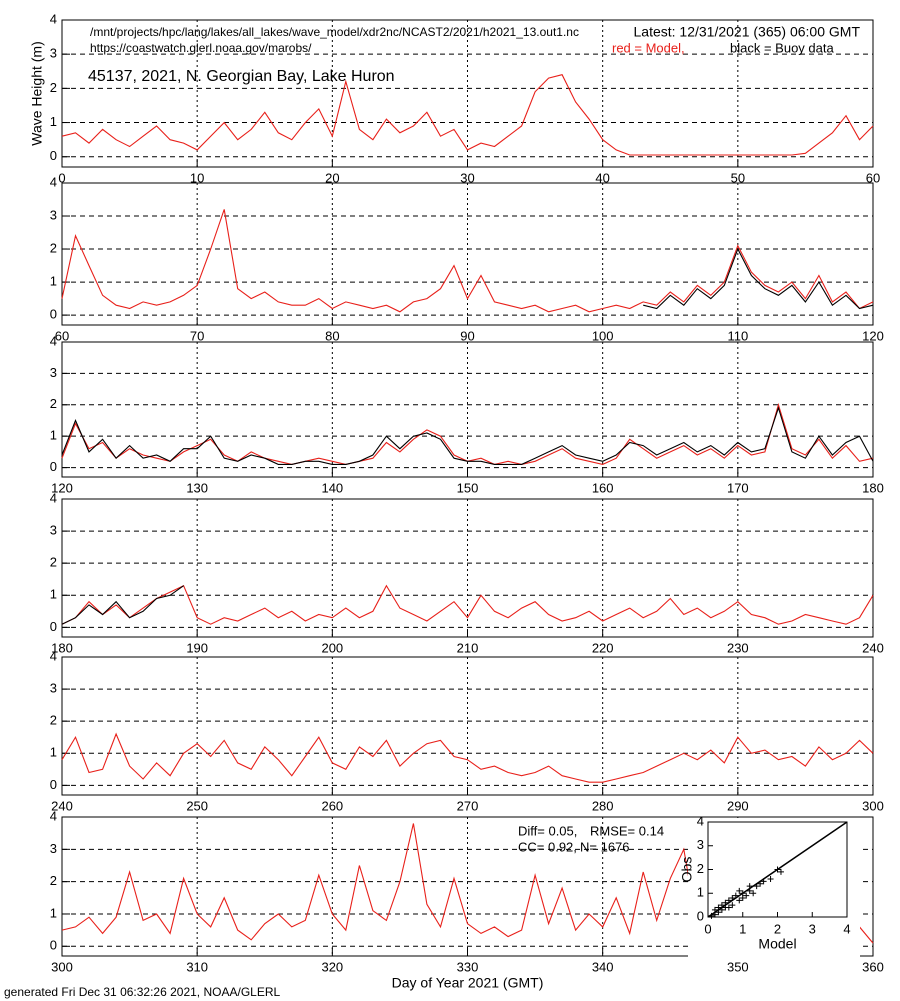 Image resolution: width=900 pixels, height=1001 pixels. Describe the element at coordinates (603, 487) in the screenshot. I see `x-tick-label: 160` at that location.